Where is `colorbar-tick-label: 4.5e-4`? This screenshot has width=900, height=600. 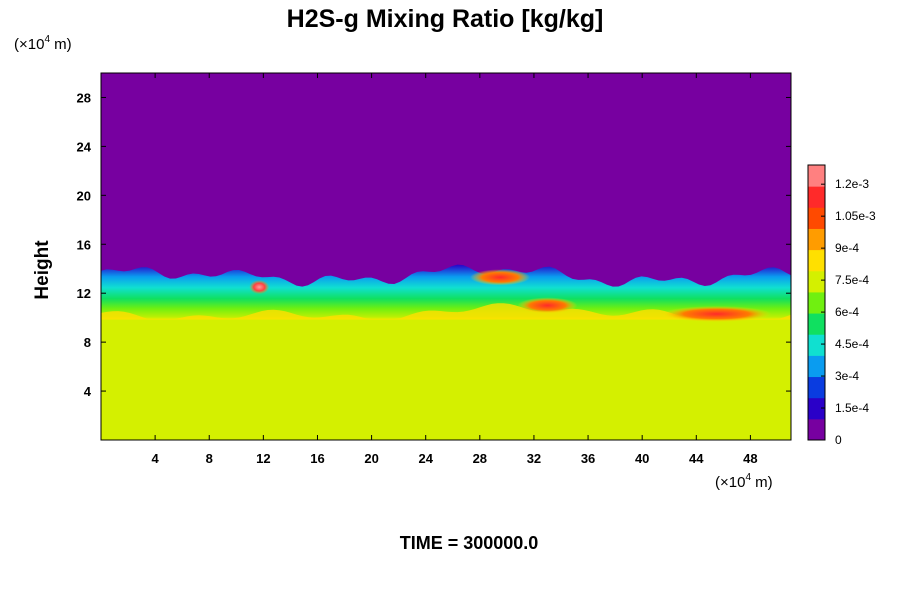
colorbar-tick-label: 4.5e-4 is located at coordinates (852, 344).